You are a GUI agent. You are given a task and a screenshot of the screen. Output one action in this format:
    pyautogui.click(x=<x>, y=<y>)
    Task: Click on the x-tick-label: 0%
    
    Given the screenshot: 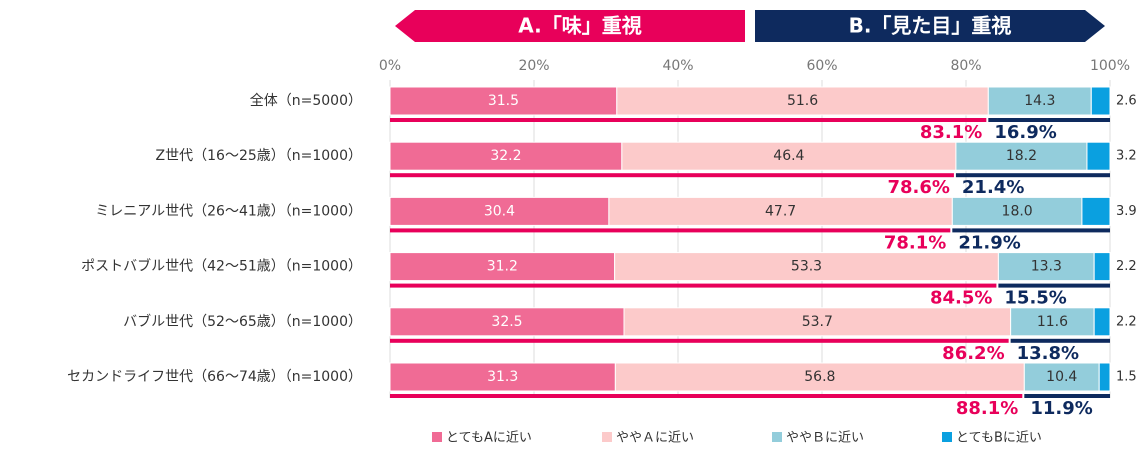 What is the action you would take?
    pyautogui.click(x=390, y=66)
    